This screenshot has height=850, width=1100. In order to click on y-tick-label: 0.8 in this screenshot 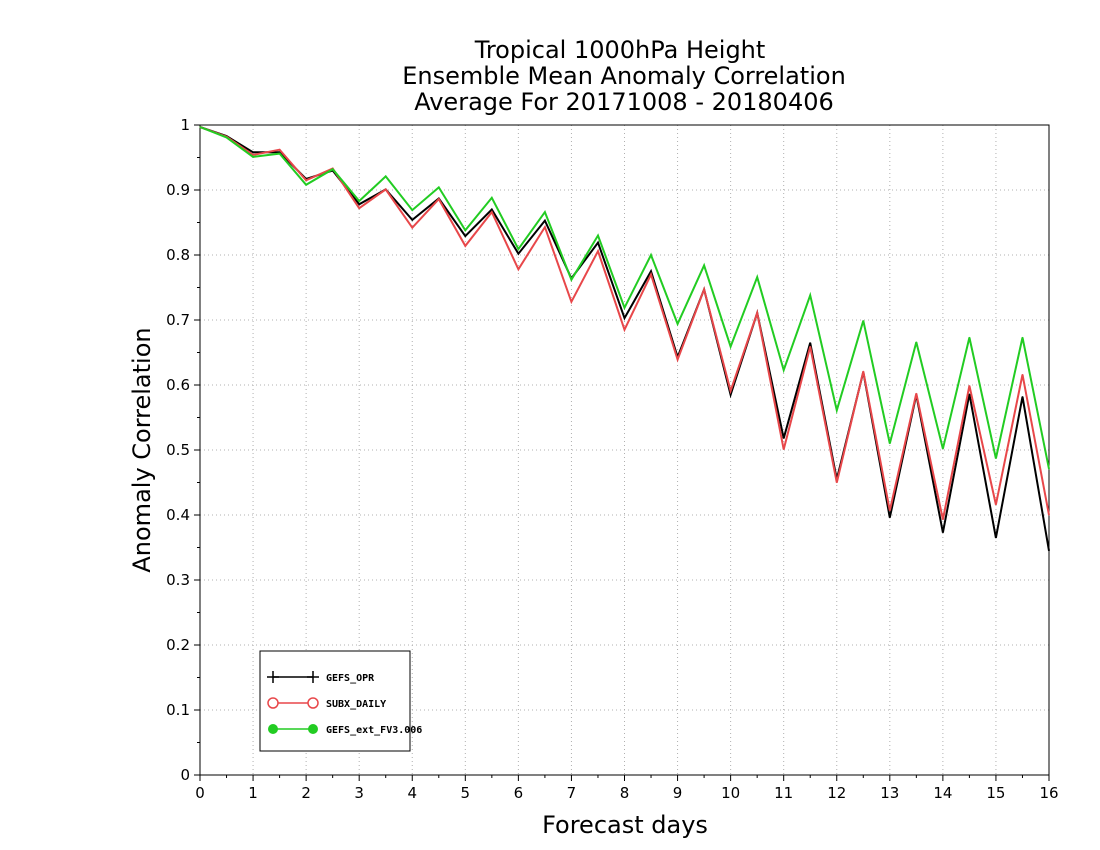, I will do `click(178, 255)`.